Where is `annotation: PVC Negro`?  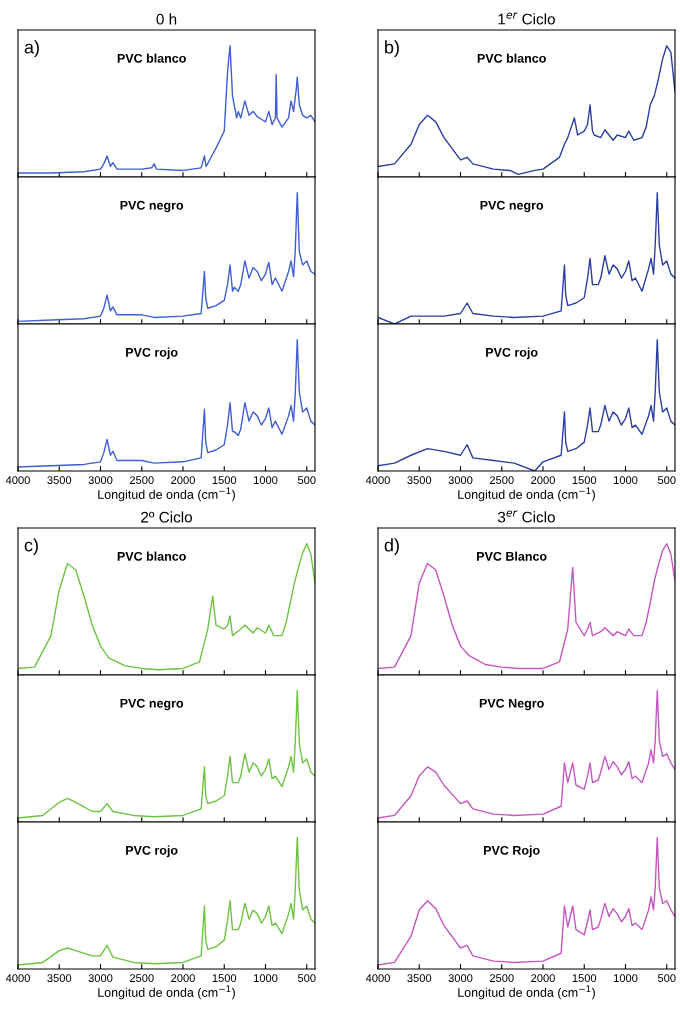 annotation: PVC Negro is located at coordinates (511, 704).